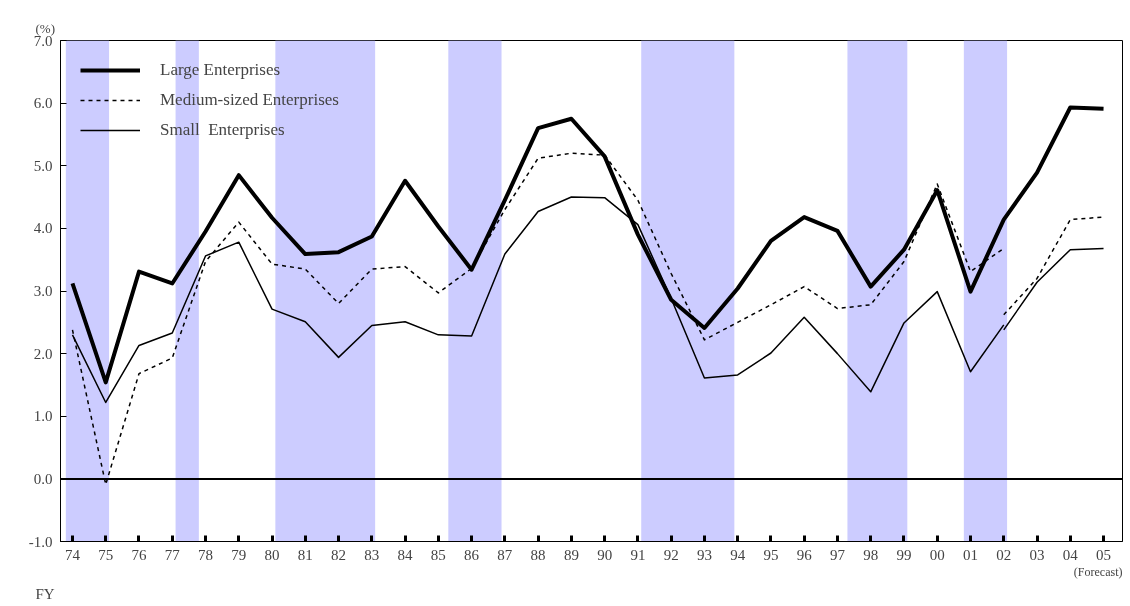 Image resolution: width=1130 pixels, height=606 pixels. Describe the element at coordinates (305, 554) in the screenshot. I see `x-tick-label: 81` at that location.